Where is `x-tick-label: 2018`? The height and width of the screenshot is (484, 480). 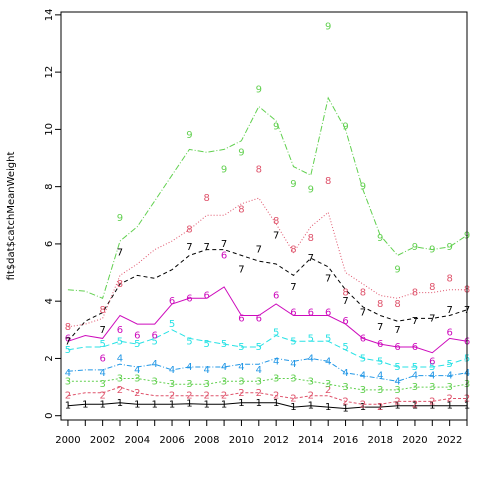
x-tick-label: 2018 is located at coordinates (380, 440).